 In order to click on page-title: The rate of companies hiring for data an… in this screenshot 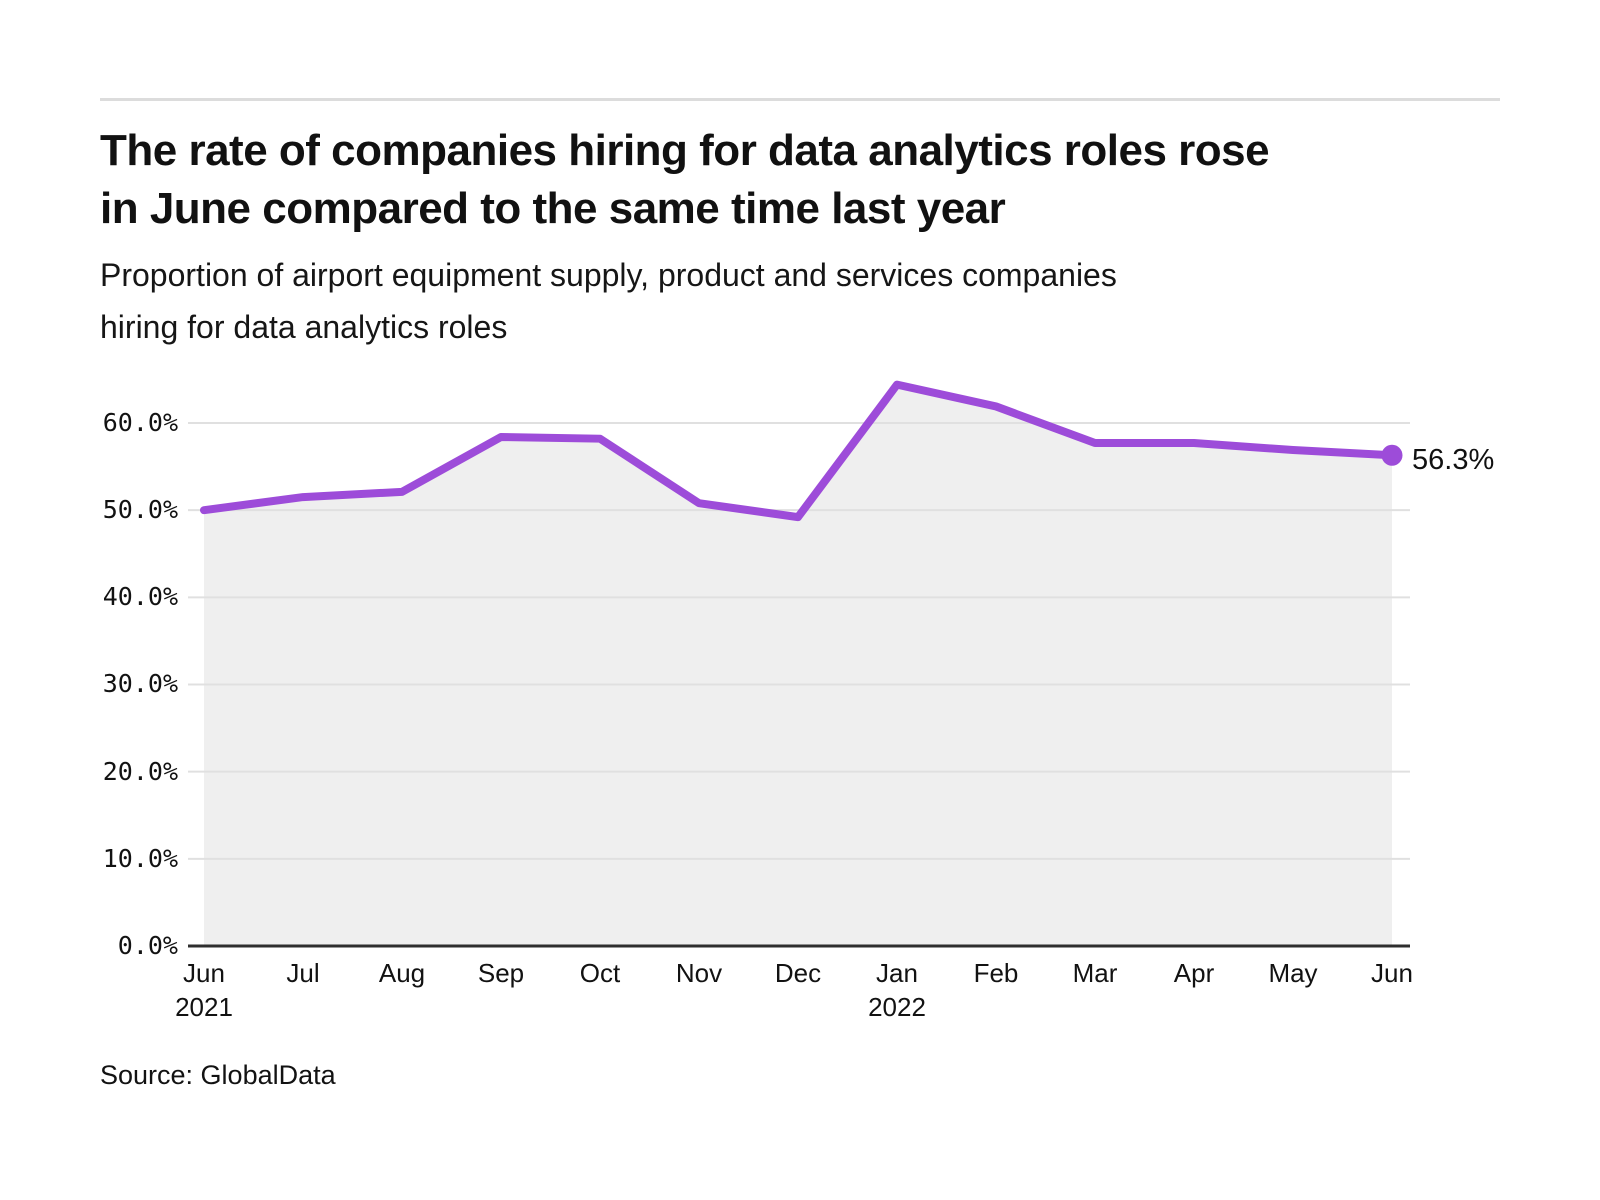, I will do `click(685, 180)`.